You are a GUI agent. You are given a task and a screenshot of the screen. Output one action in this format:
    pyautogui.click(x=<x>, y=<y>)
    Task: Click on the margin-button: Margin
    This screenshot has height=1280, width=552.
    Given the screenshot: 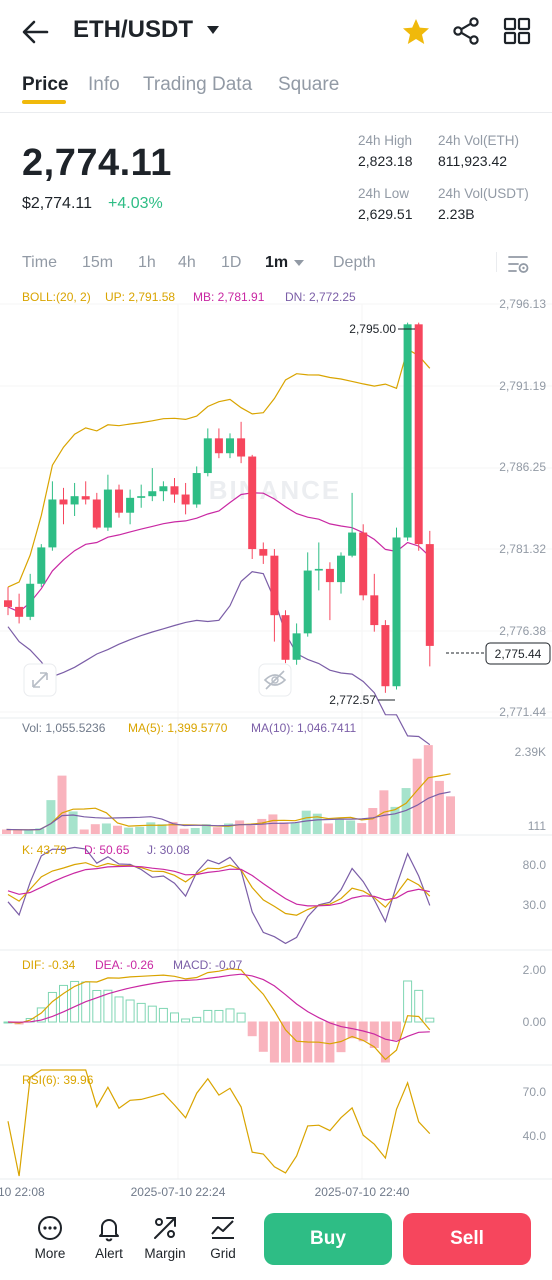 What is the action you would take?
    pyautogui.click(x=165, y=1242)
    